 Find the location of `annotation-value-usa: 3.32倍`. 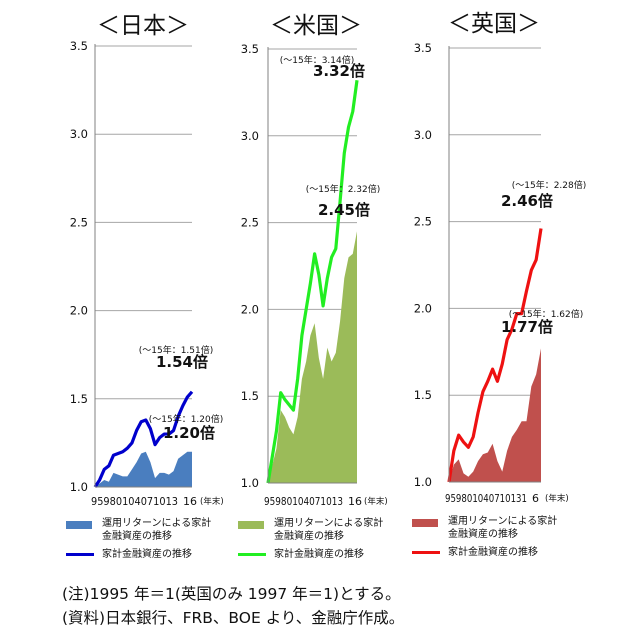

annotation-value-usa: 3.32倍 is located at coordinates (339, 71).